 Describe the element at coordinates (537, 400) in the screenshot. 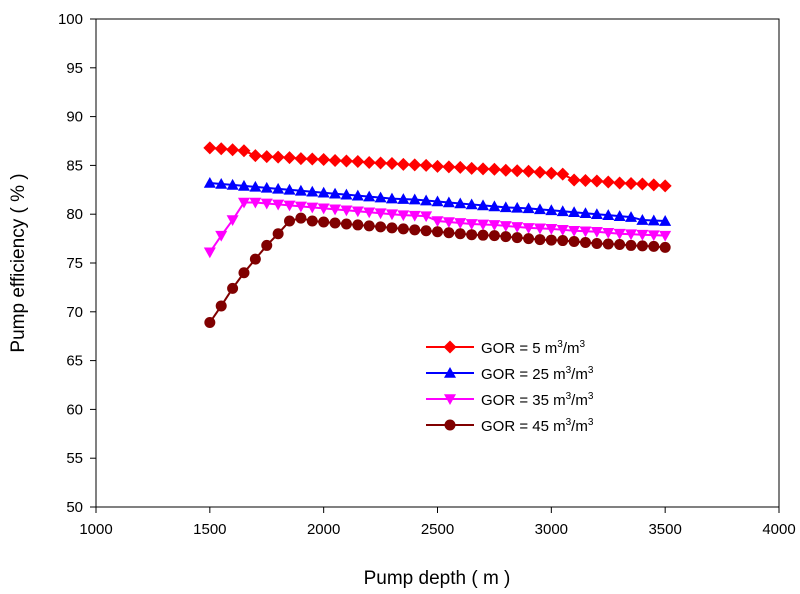

I see `legend-label: GOR = 35 m3/m3` at that location.